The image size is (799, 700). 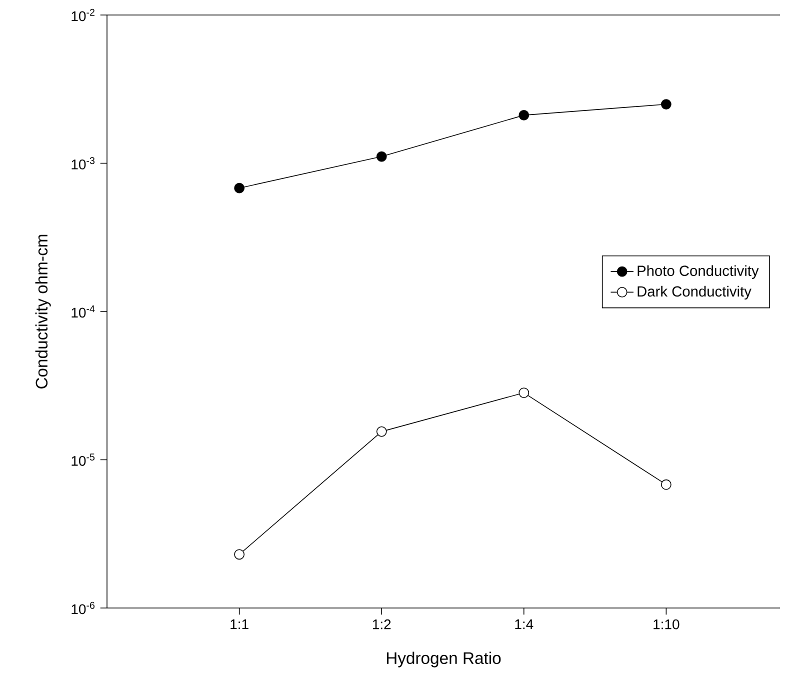 I want to click on x-axis-title: Hydrogen Ratio, so click(x=443, y=660).